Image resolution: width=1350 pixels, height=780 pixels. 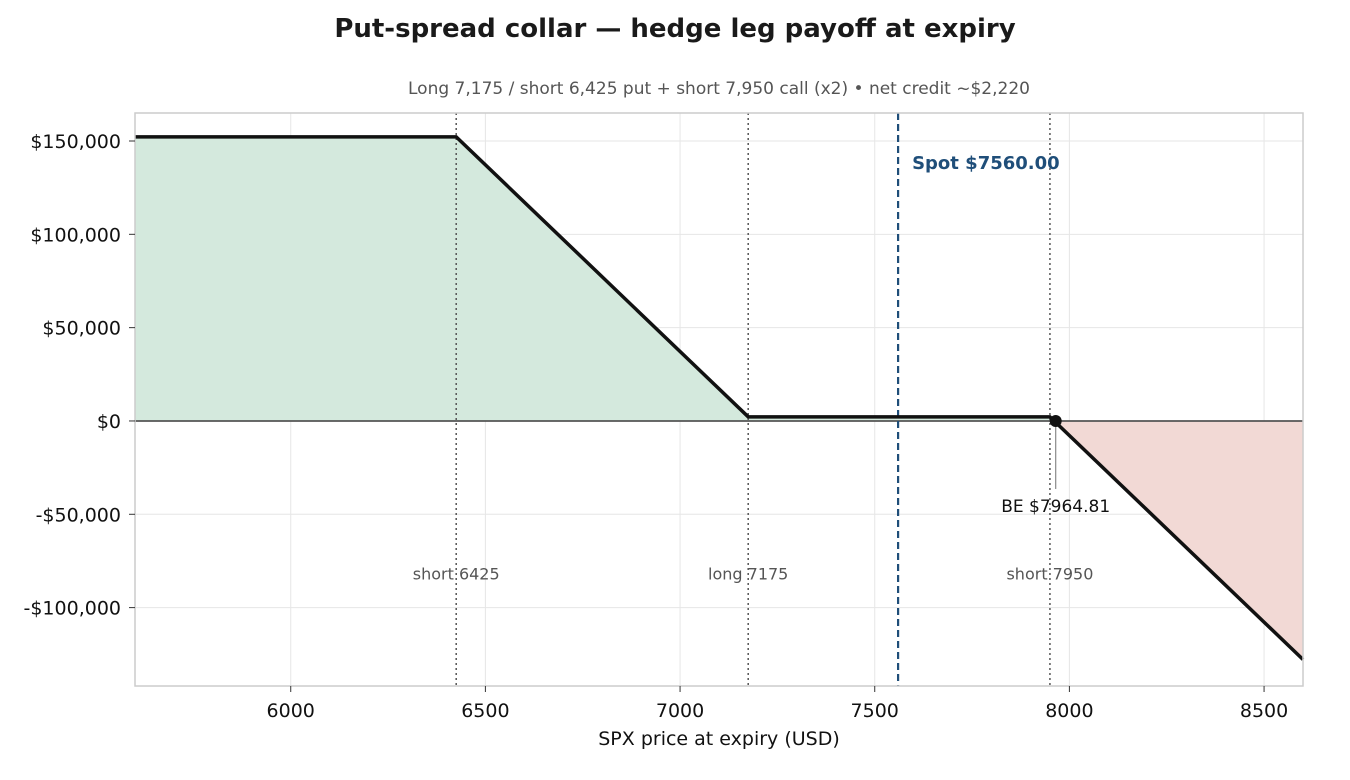 What do you see at coordinates (875, 711) in the screenshot?
I see `x-tick-label: 7500` at bounding box center [875, 711].